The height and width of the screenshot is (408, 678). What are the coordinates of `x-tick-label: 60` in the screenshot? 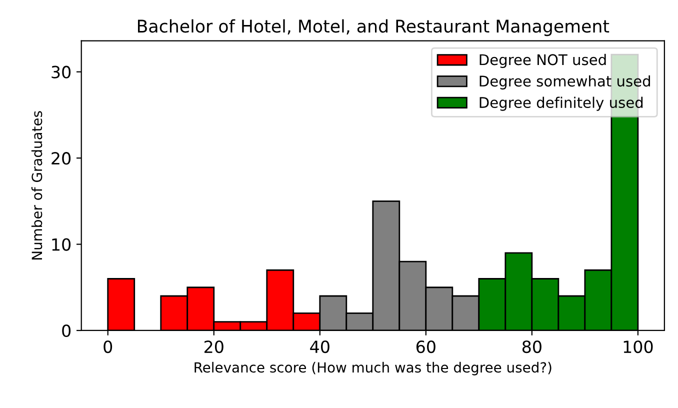 It's located at (426, 347).